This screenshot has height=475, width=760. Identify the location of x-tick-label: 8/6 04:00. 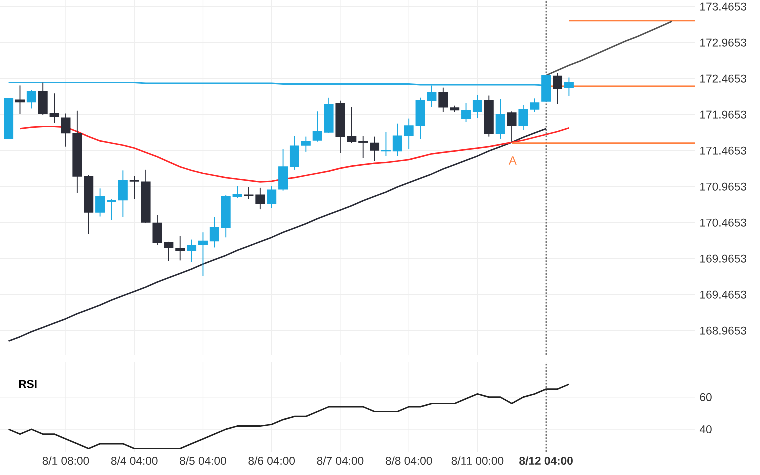
(272, 461).